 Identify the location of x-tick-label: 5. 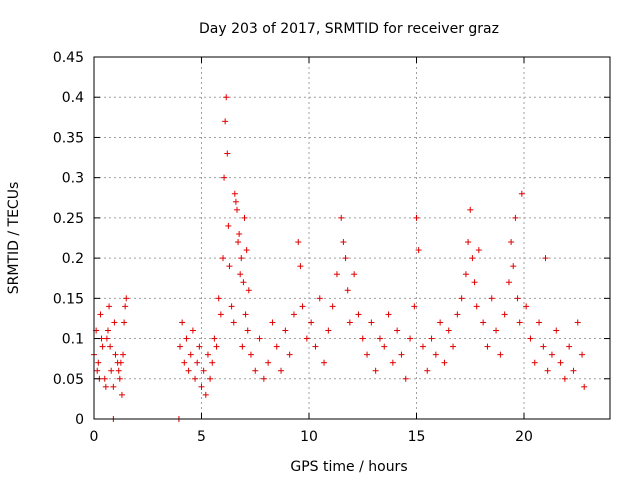
(201, 437).